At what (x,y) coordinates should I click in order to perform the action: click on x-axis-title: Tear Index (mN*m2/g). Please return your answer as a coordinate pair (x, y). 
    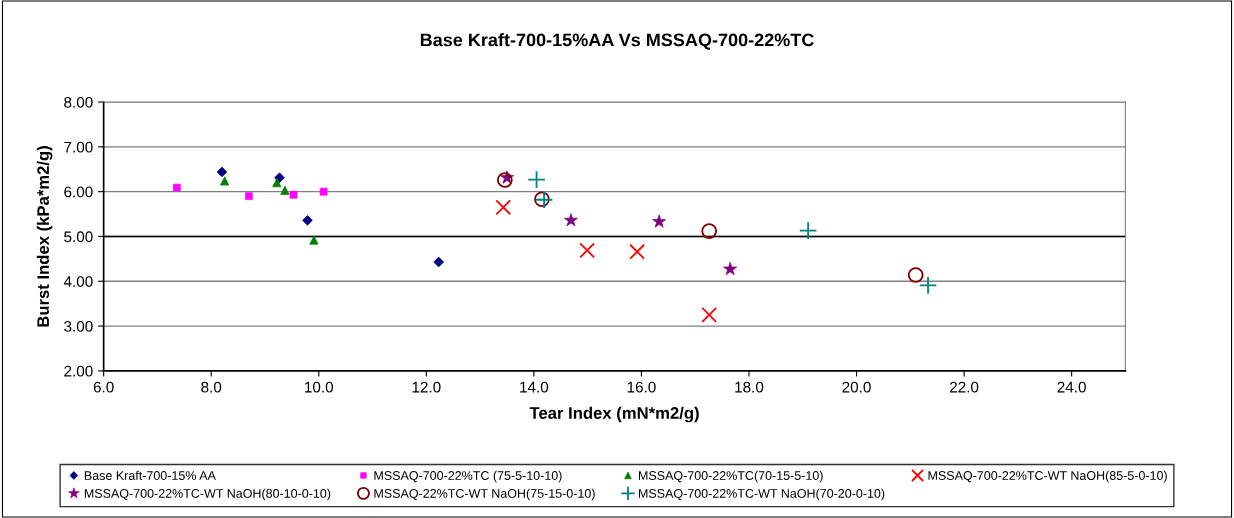
    Looking at the image, I should click on (614, 414).